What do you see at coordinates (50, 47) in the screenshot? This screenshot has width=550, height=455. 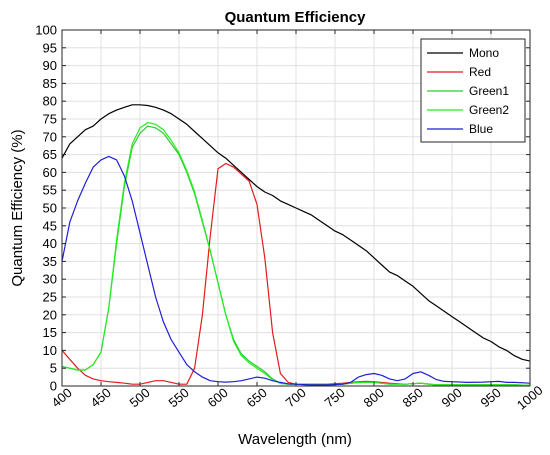 I see `y-tick-label: 95` at bounding box center [50, 47].